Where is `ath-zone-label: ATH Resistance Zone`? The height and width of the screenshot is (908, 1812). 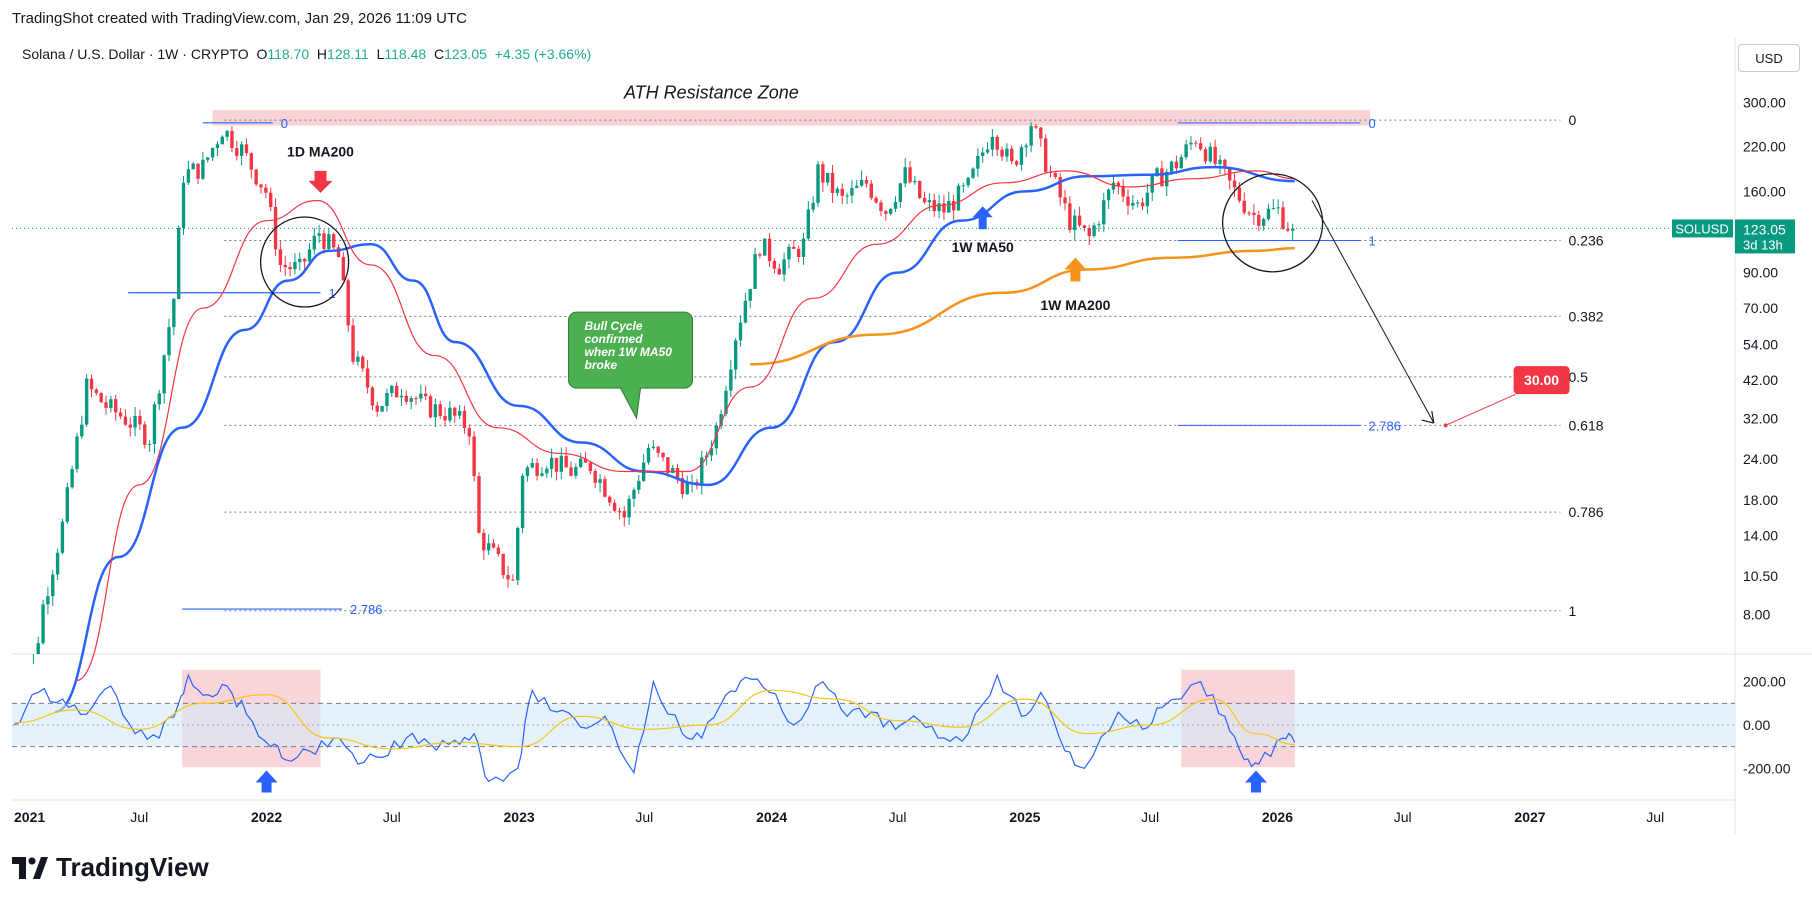 ath-zone-label: ATH Resistance Zone is located at coordinates (711, 93).